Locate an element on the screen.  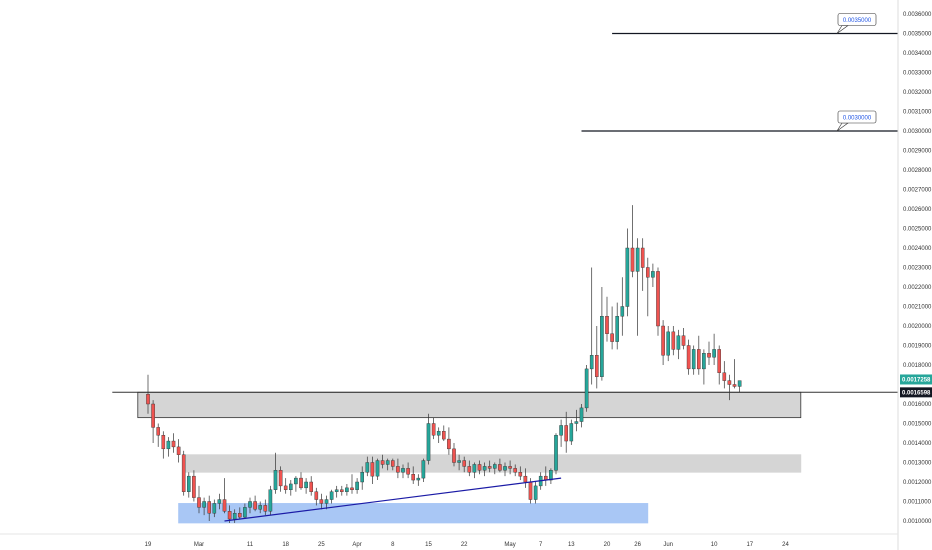
target-callout-label: 0.0035000 is located at coordinates (857, 21).